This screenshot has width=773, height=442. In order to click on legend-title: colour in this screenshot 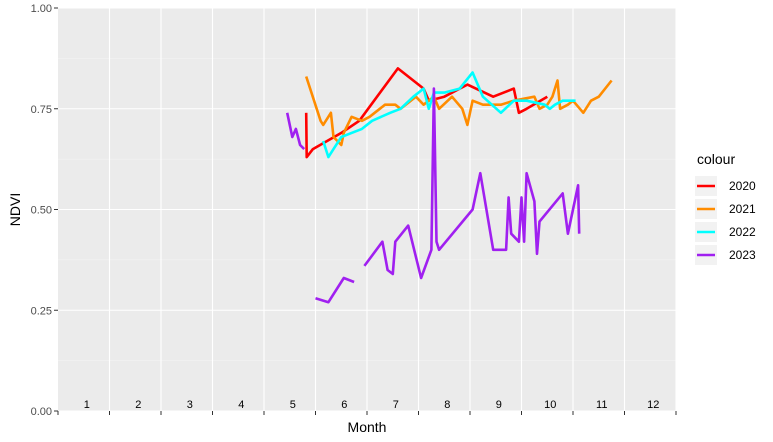, I will do `click(716, 159)`.